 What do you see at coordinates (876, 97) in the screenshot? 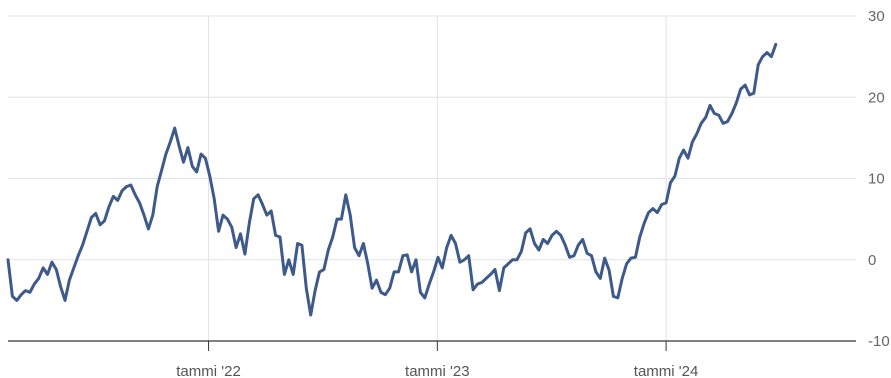
I see `y-tick-label: 20` at bounding box center [876, 97].